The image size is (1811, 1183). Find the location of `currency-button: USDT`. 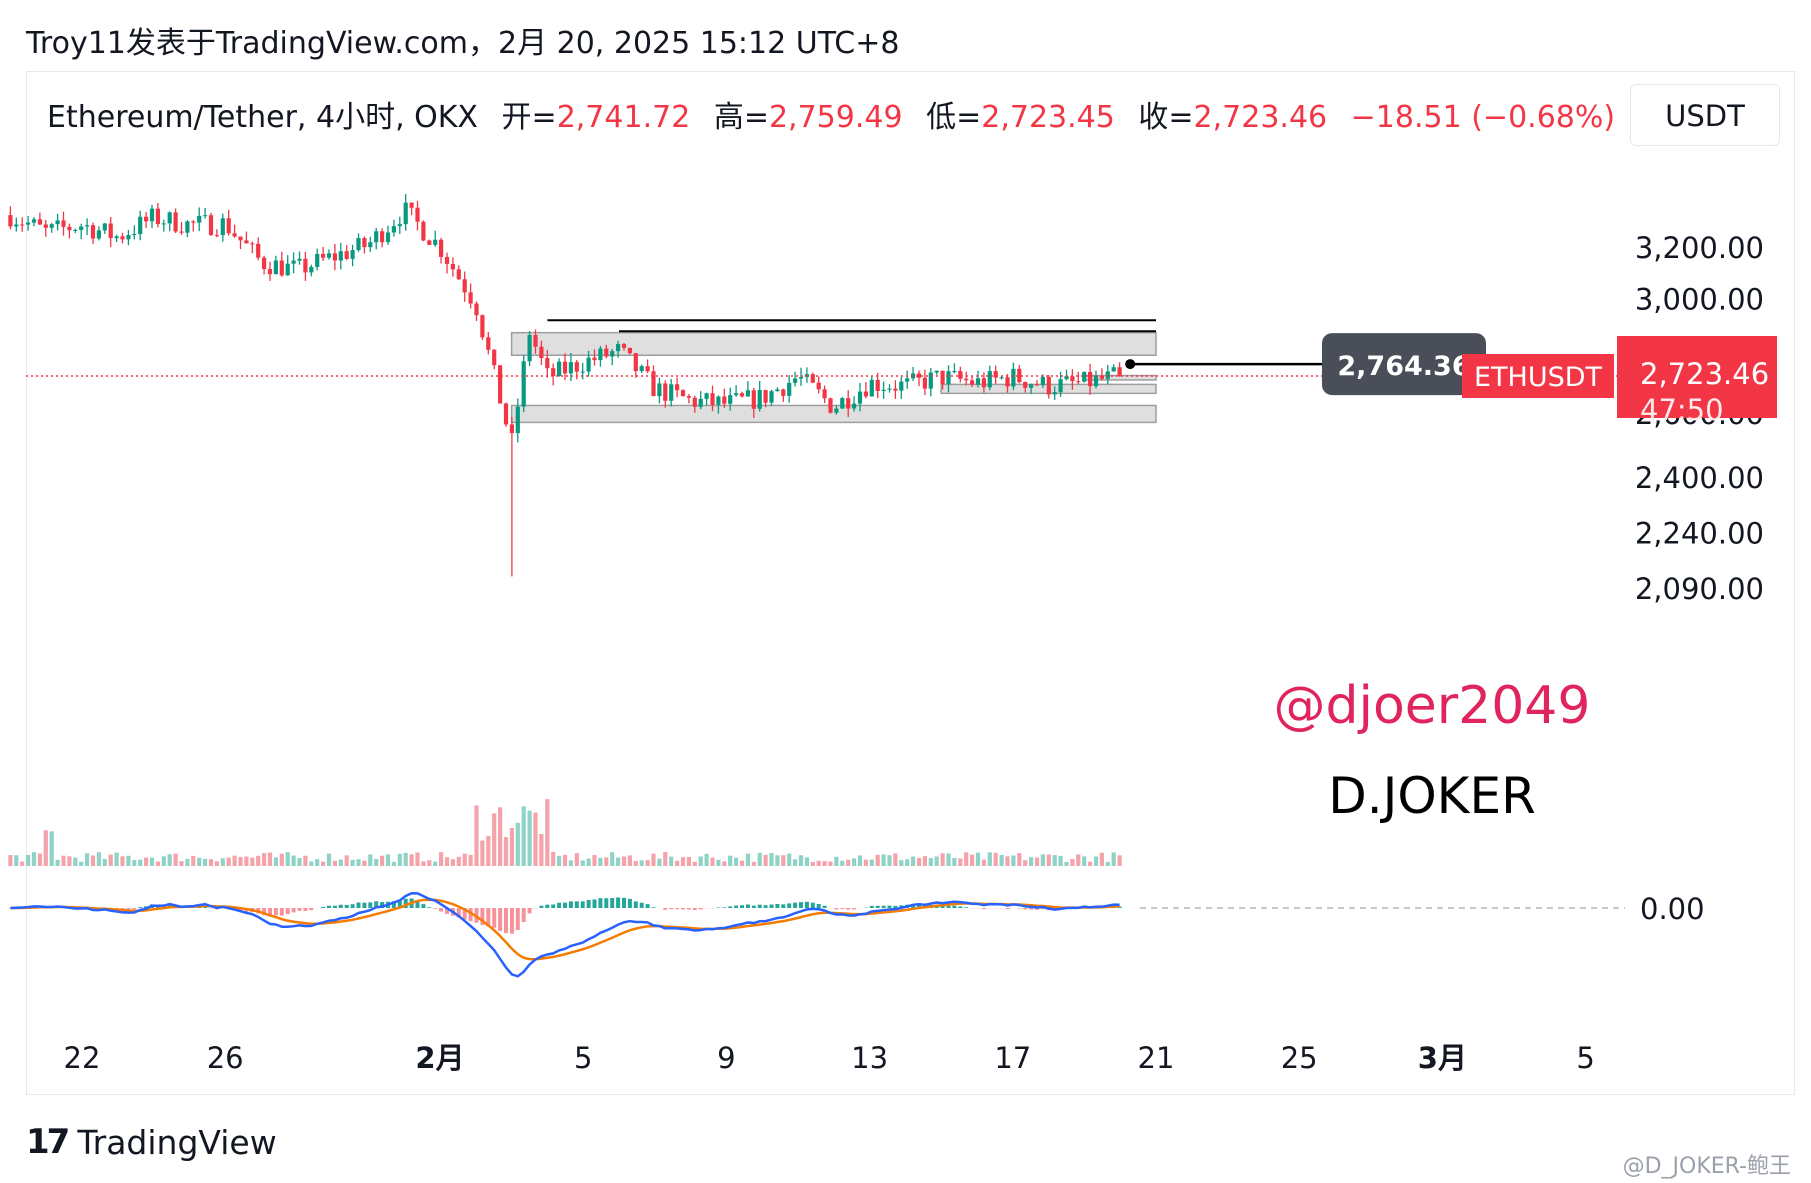

currency-button: USDT is located at coordinates (1705, 115).